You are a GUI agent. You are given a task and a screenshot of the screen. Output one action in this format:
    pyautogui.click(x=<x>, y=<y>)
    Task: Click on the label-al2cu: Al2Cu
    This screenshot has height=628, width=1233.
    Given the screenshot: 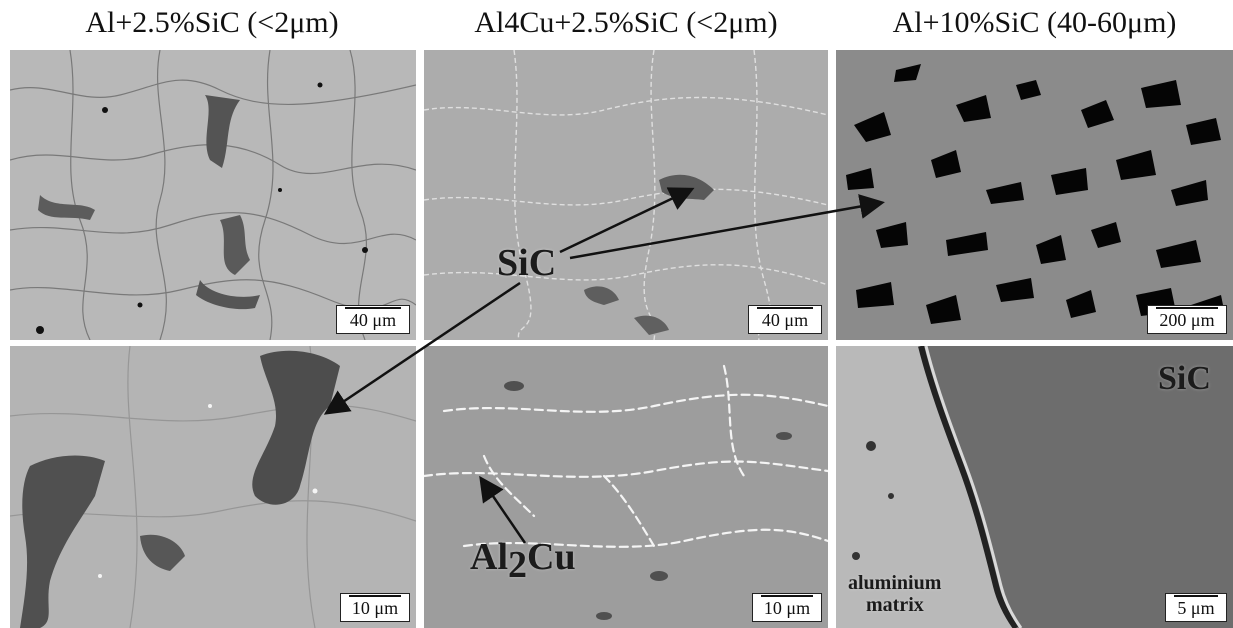 What is the action you would take?
    pyautogui.click(x=523, y=560)
    